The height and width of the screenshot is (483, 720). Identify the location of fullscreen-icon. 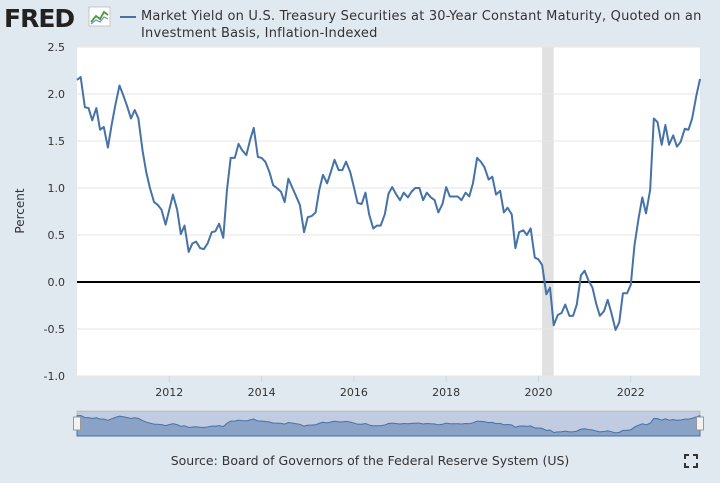
(691, 461).